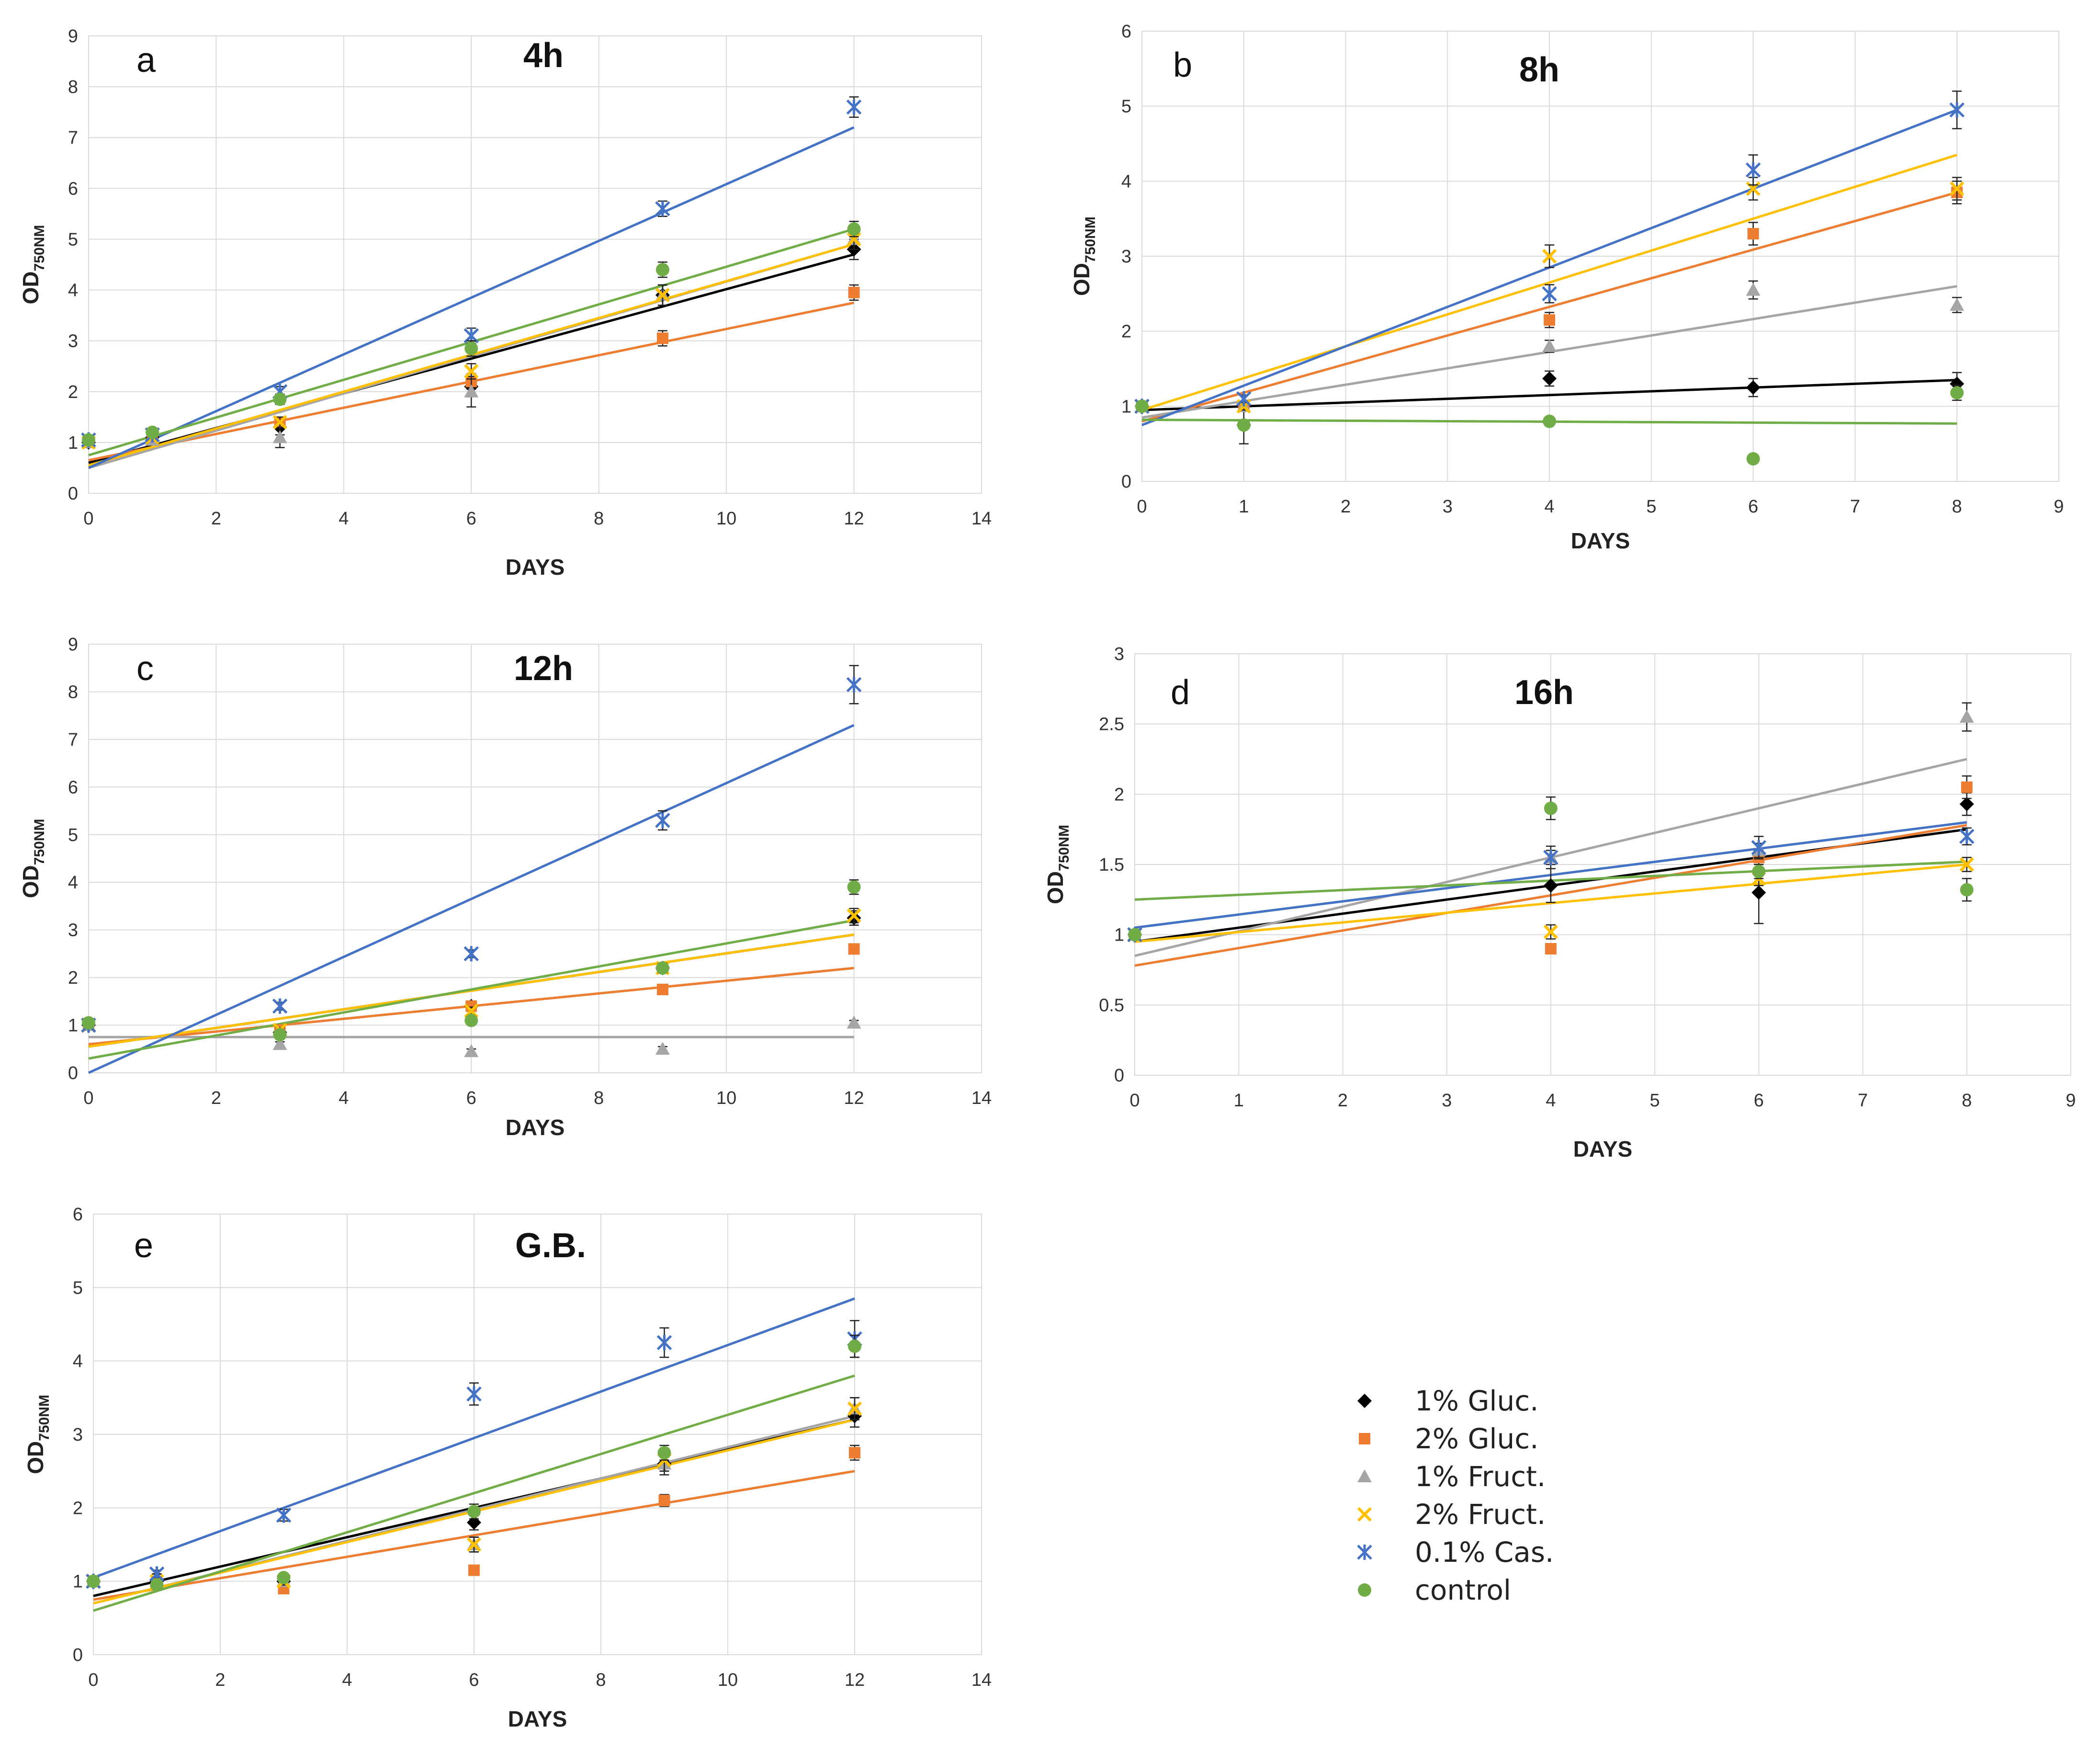 The width and height of the screenshot is (2100, 1739). What do you see at coordinates (1600, 540) in the screenshot?
I see `x-axis-label: DAYS` at bounding box center [1600, 540].